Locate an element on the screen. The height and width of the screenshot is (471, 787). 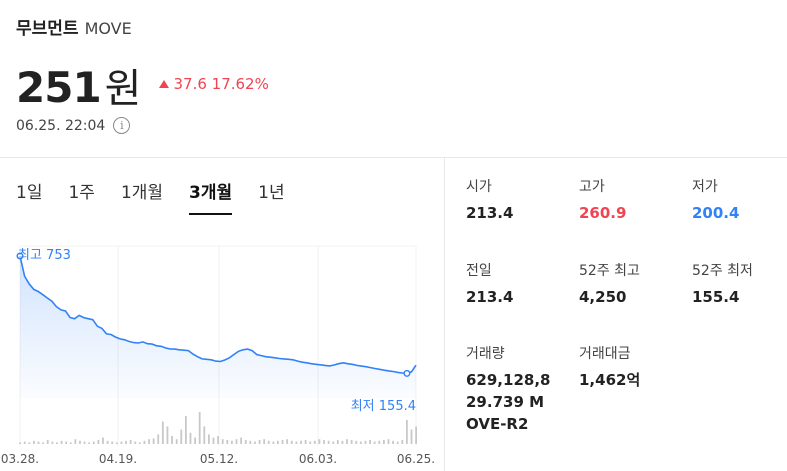
tab-1d: 1일 is located at coordinates (29, 193).